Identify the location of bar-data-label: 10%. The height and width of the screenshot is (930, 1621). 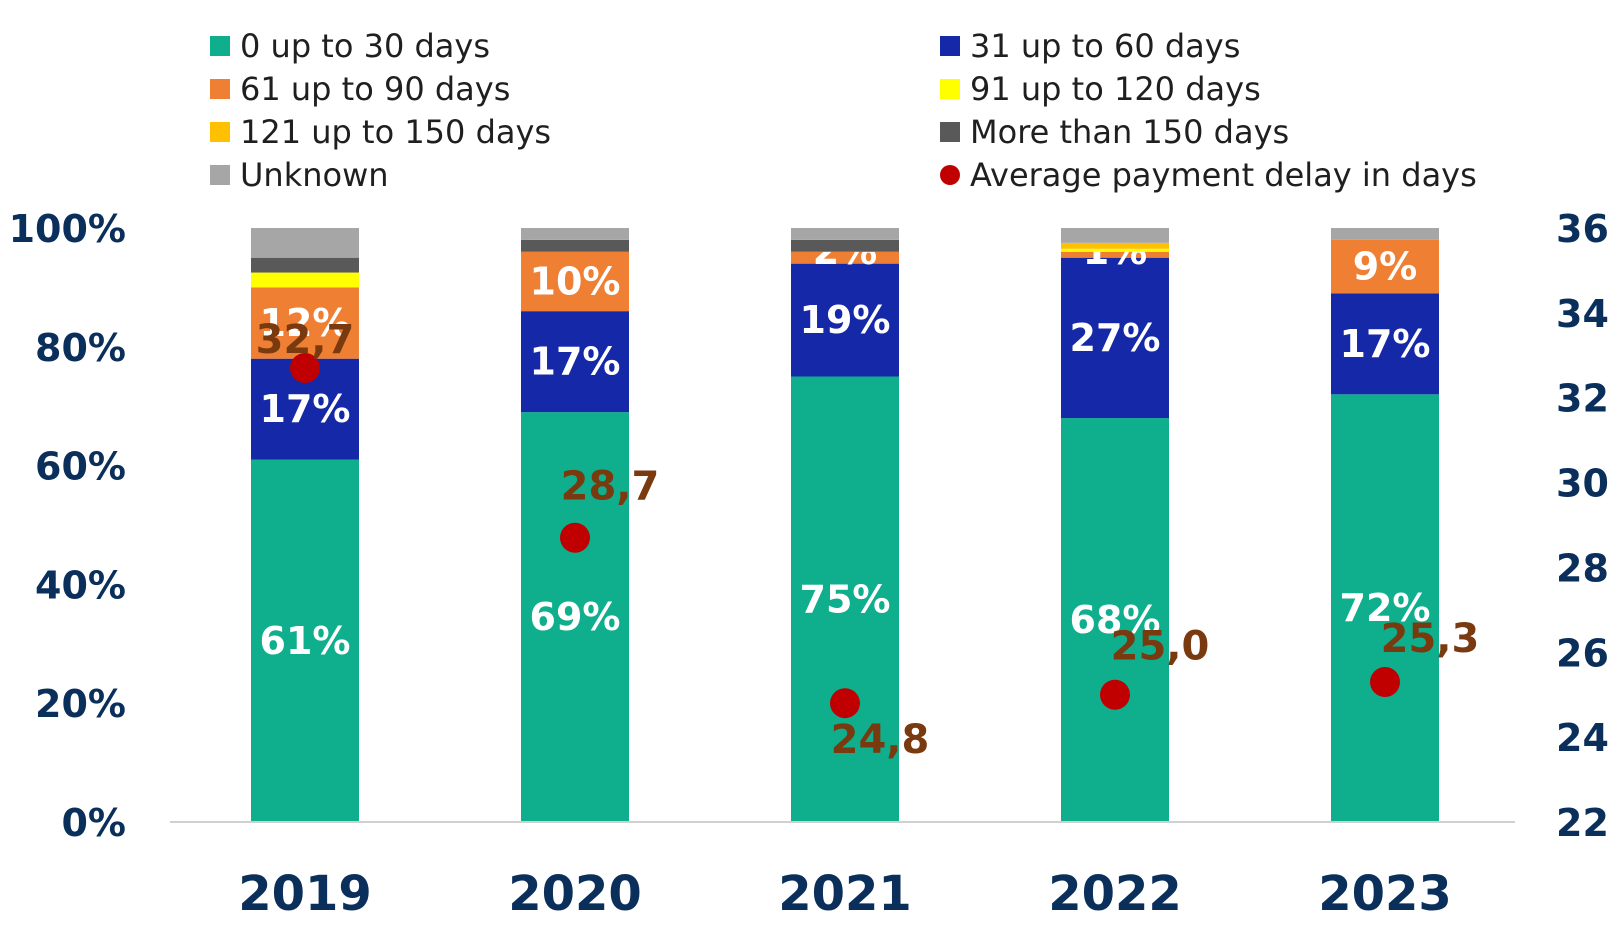
(575, 281).